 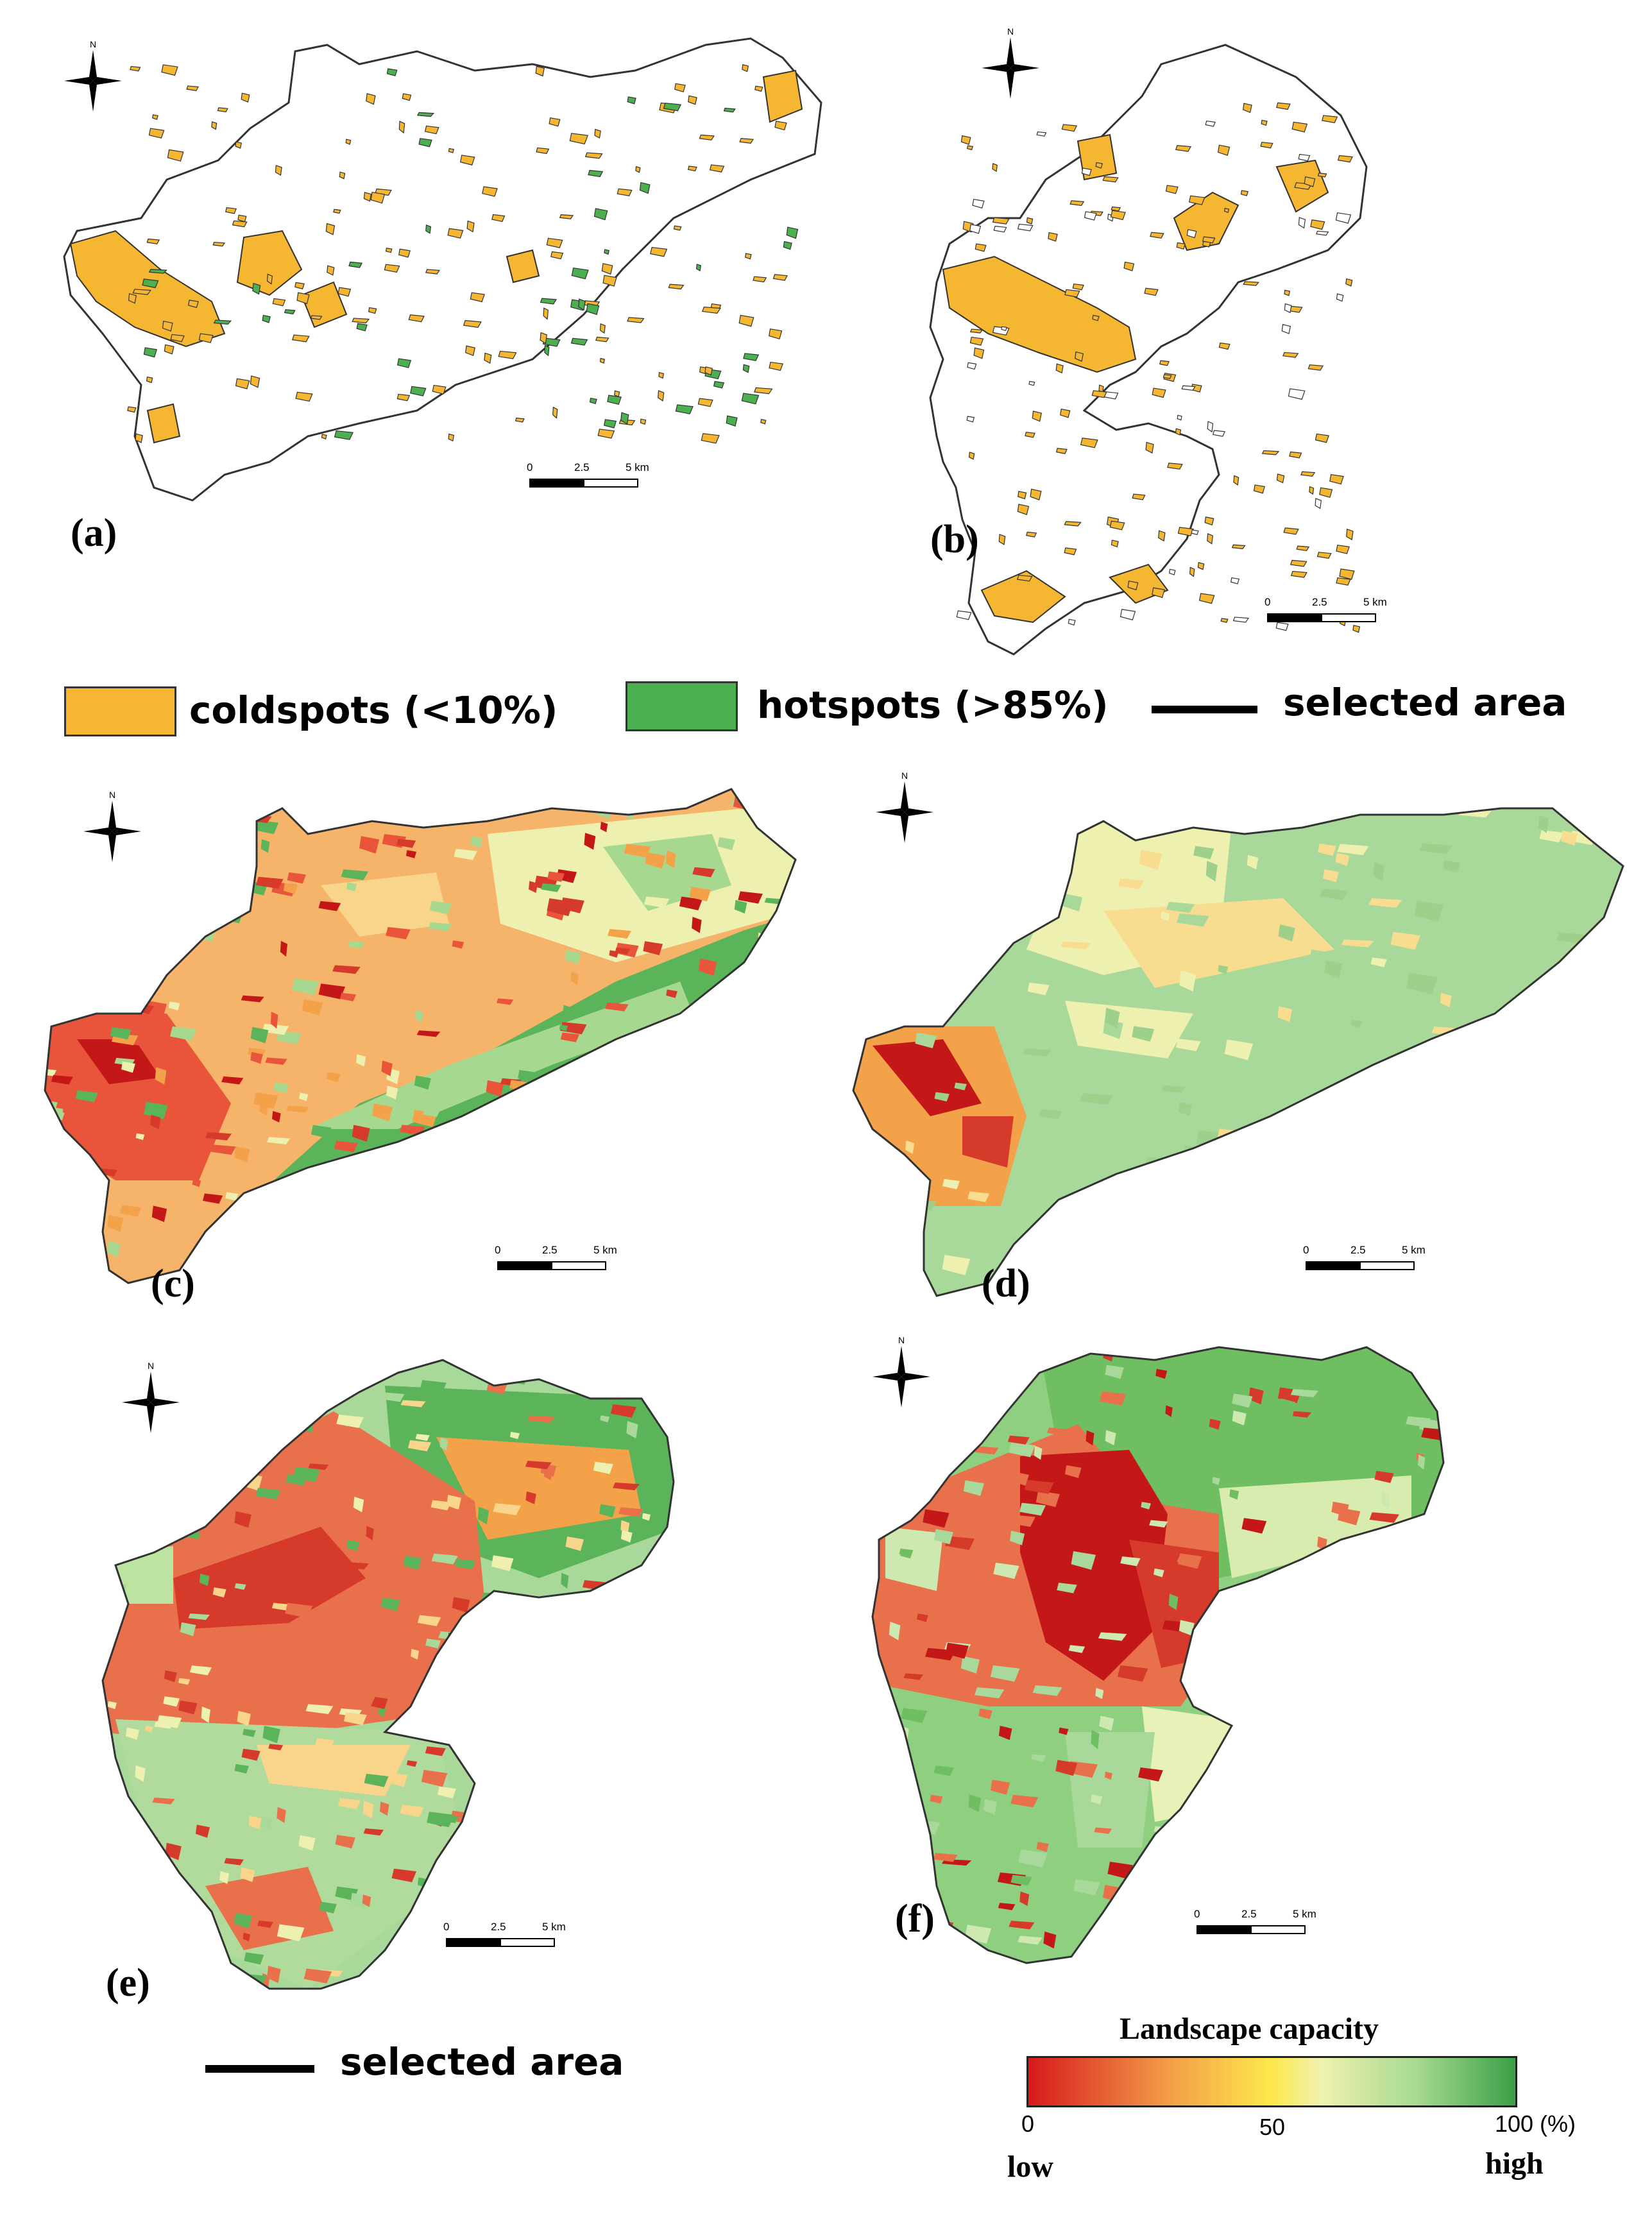 What do you see at coordinates (94, 533) in the screenshot?
I see `panel-label-a: (a)` at bounding box center [94, 533].